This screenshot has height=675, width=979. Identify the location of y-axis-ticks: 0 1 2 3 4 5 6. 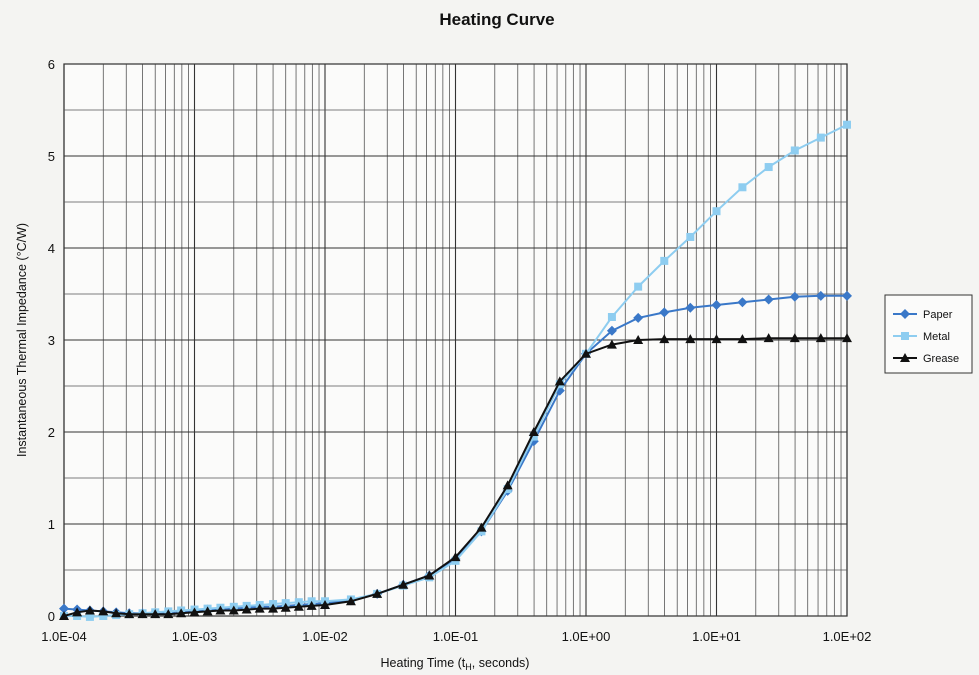
(51, 340).